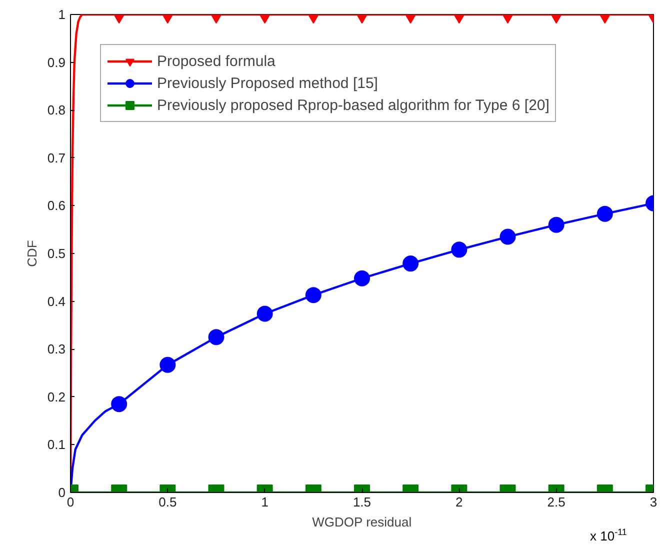  What do you see at coordinates (608, 536) in the screenshot?
I see `text: x 10$^{-11}$` at bounding box center [608, 536].